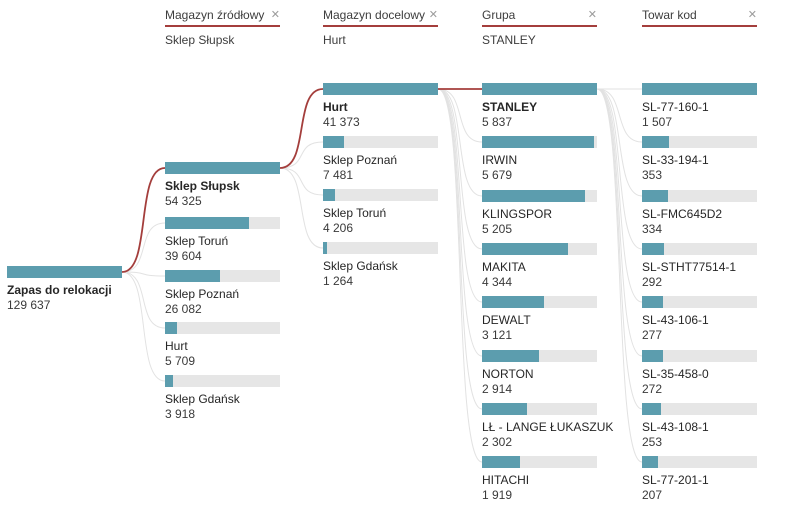 The height and width of the screenshot is (506, 800). I want to click on root-node: Zapas do relokacji 129 637, so click(64, 289).